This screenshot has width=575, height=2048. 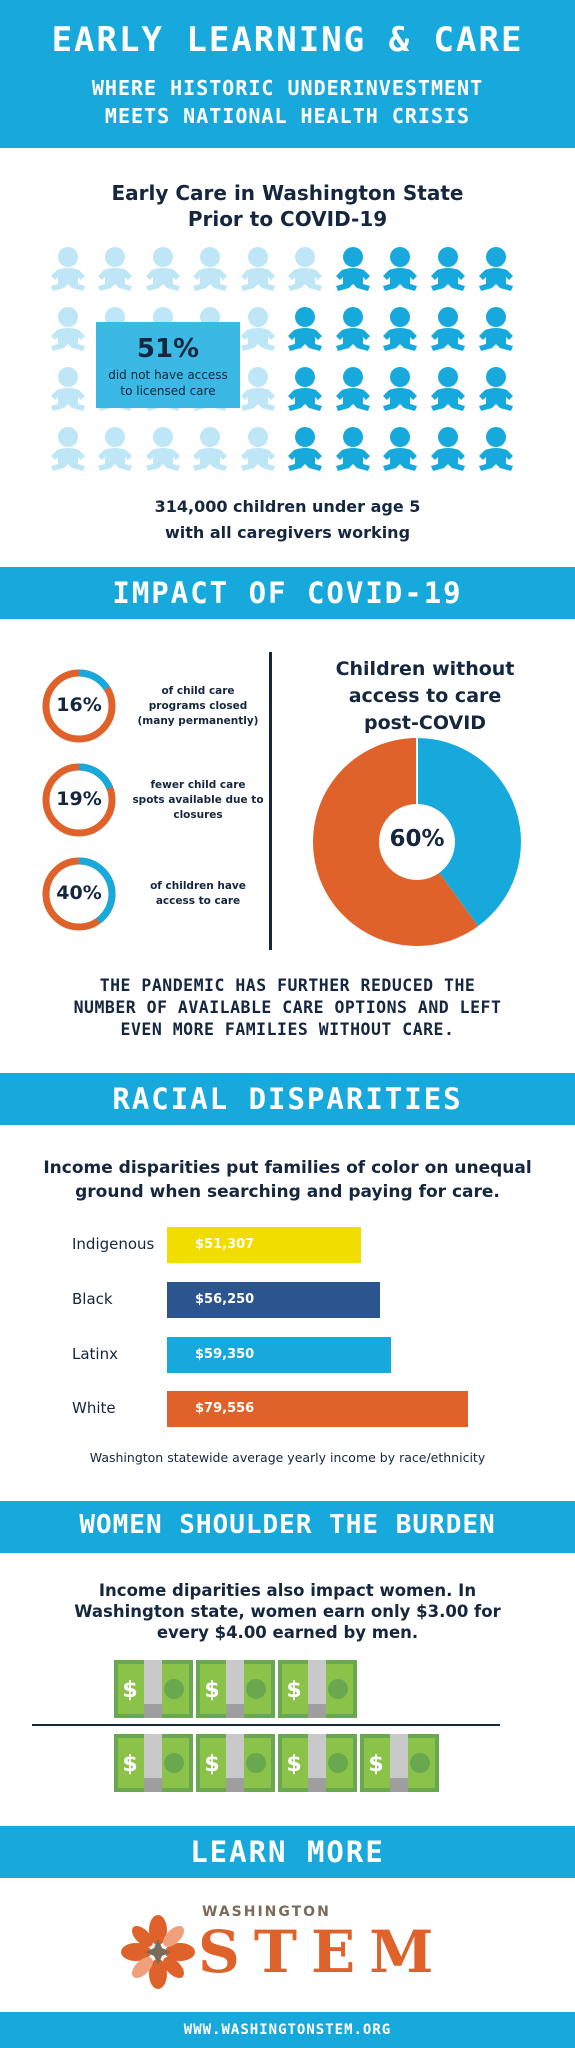 I want to click on bar-value-label: $79,556, so click(x=225, y=1408).